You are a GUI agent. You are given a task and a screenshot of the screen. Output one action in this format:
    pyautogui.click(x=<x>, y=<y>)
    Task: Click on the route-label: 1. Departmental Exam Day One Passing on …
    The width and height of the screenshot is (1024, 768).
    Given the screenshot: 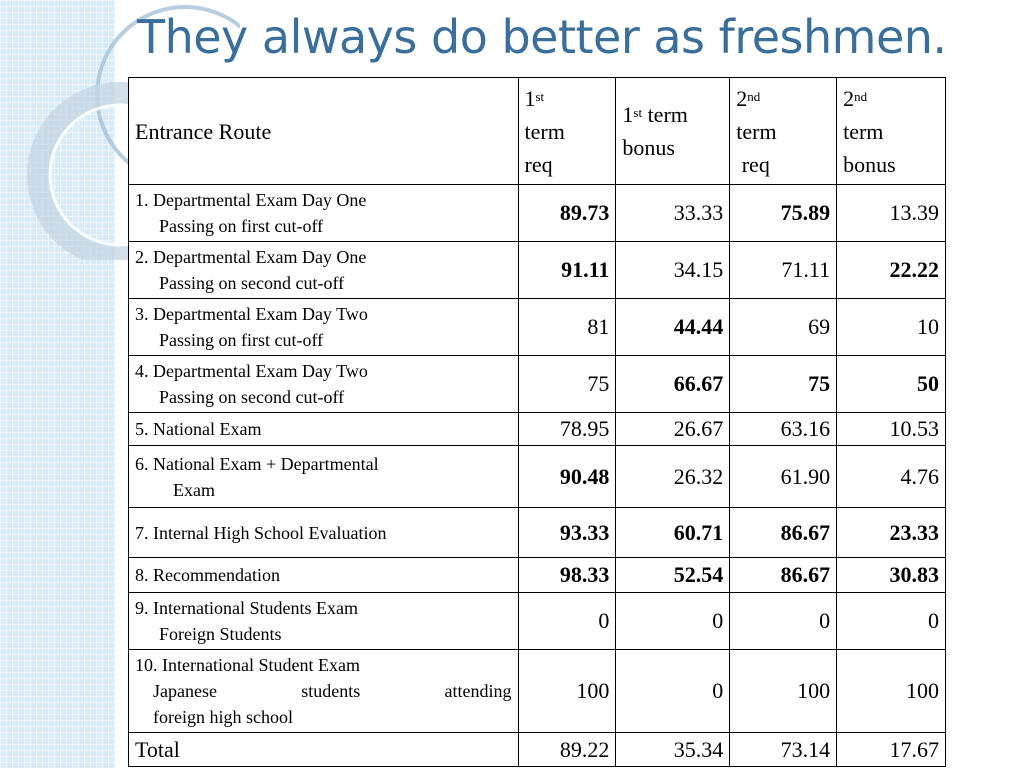 What is the action you would take?
    pyautogui.click(x=323, y=213)
    